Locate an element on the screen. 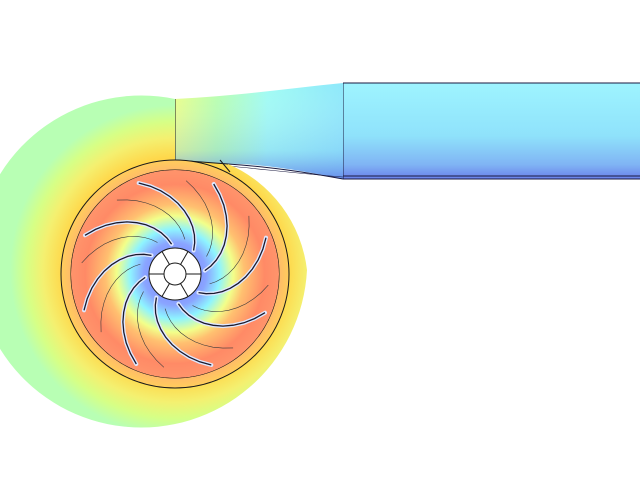  outlet-pipe is located at coordinates (491, 131).